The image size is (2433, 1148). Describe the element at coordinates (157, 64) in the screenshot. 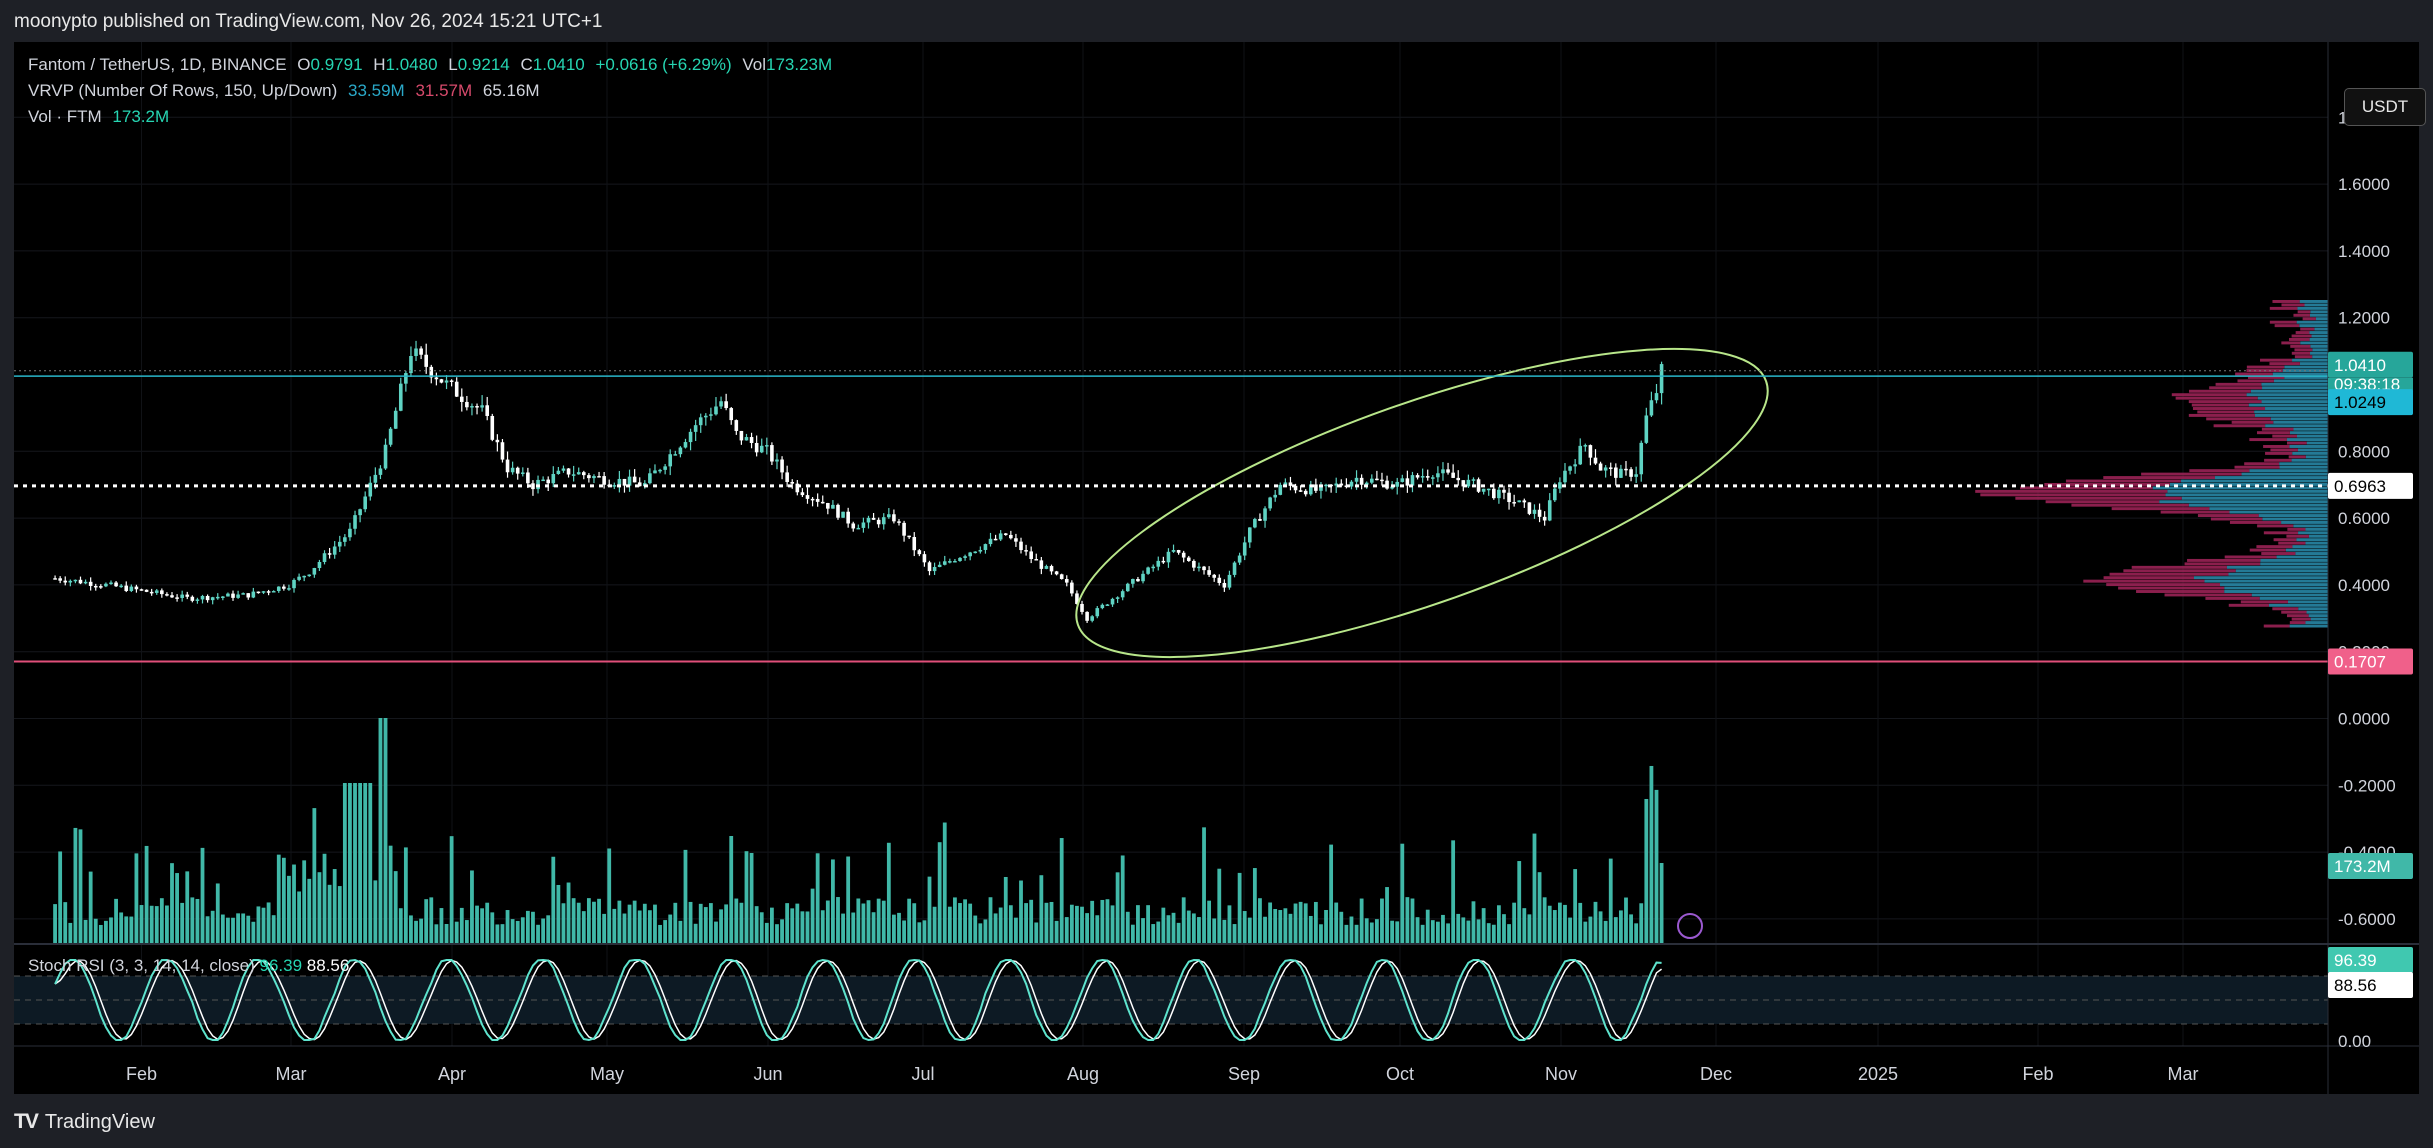

I see `legend-symbol: Fantom / TetherUS, 1D, BINANCE` at that location.